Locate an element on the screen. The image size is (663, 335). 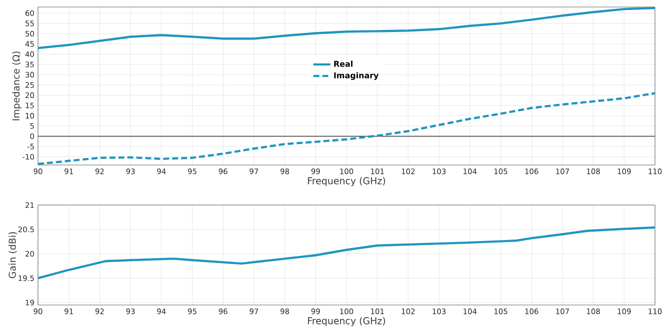
y-axis-title: Impedance (Ω) is located at coordinates (17, 86).